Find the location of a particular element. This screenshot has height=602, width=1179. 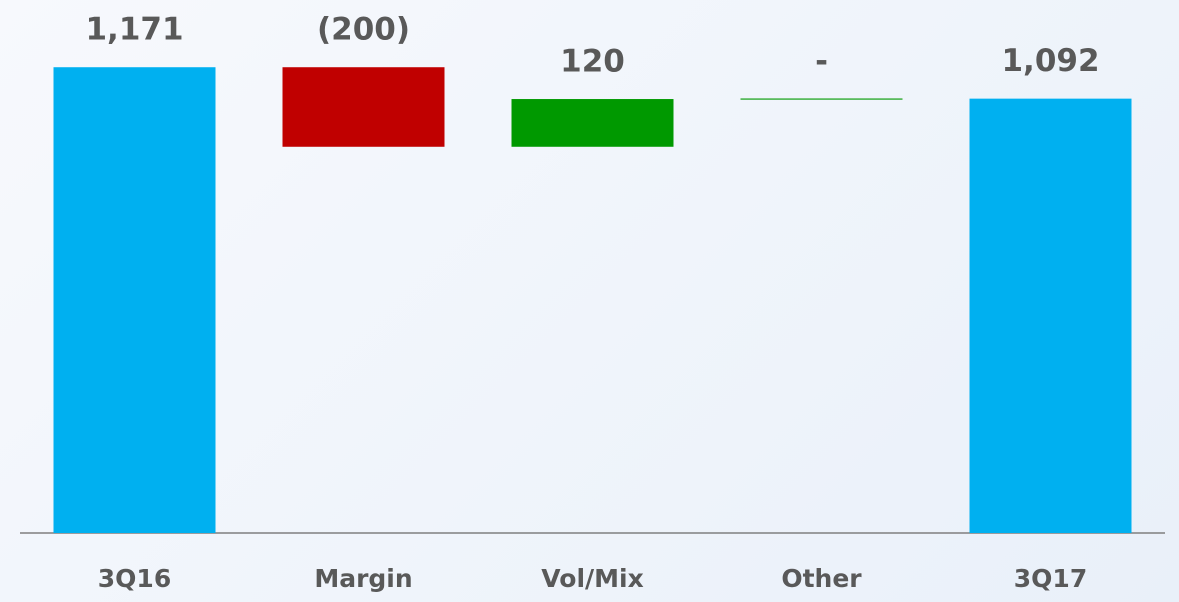

x-tick-label: Other is located at coordinates (821, 578).